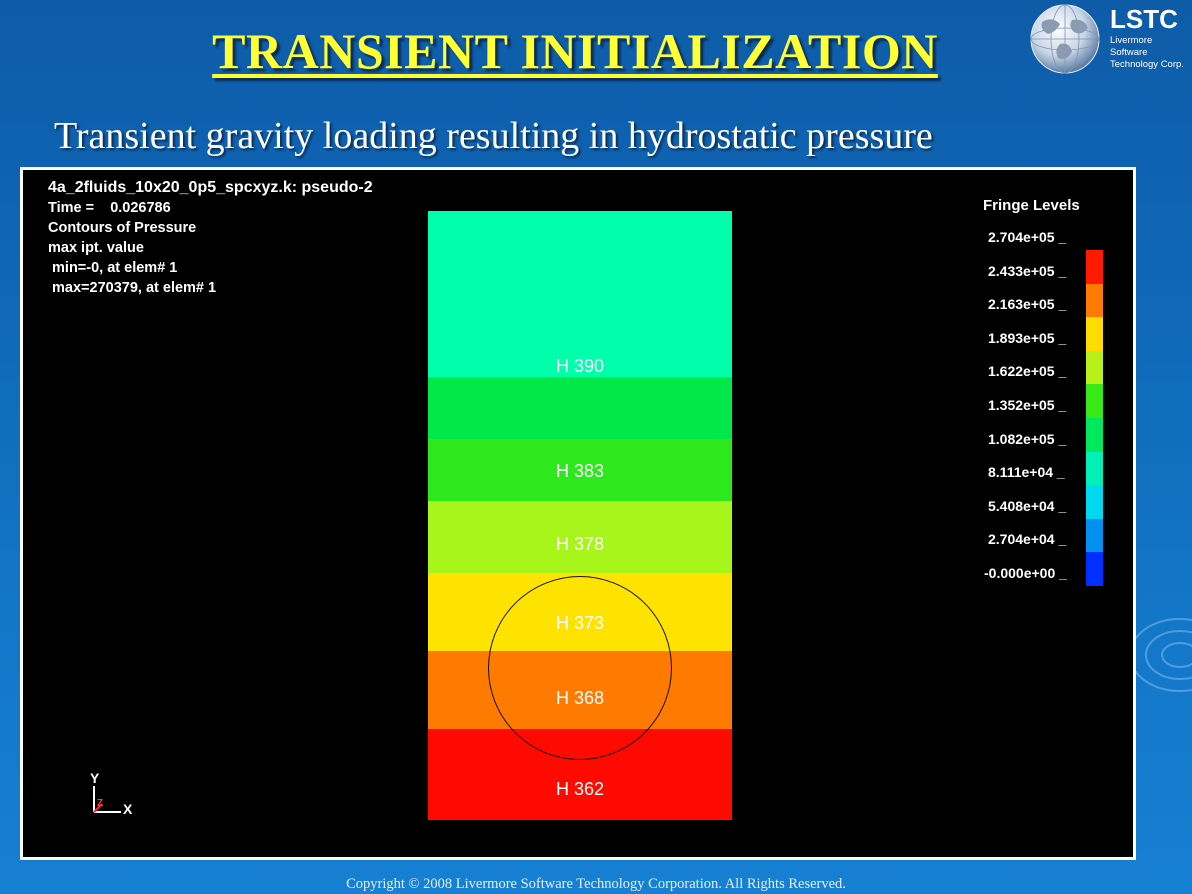 This screenshot has height=894, width=1192. What do you see at coordinates (100, 803) in the screenshot?
I see `z-axis-label: Z` at bounding box center [100, 803].